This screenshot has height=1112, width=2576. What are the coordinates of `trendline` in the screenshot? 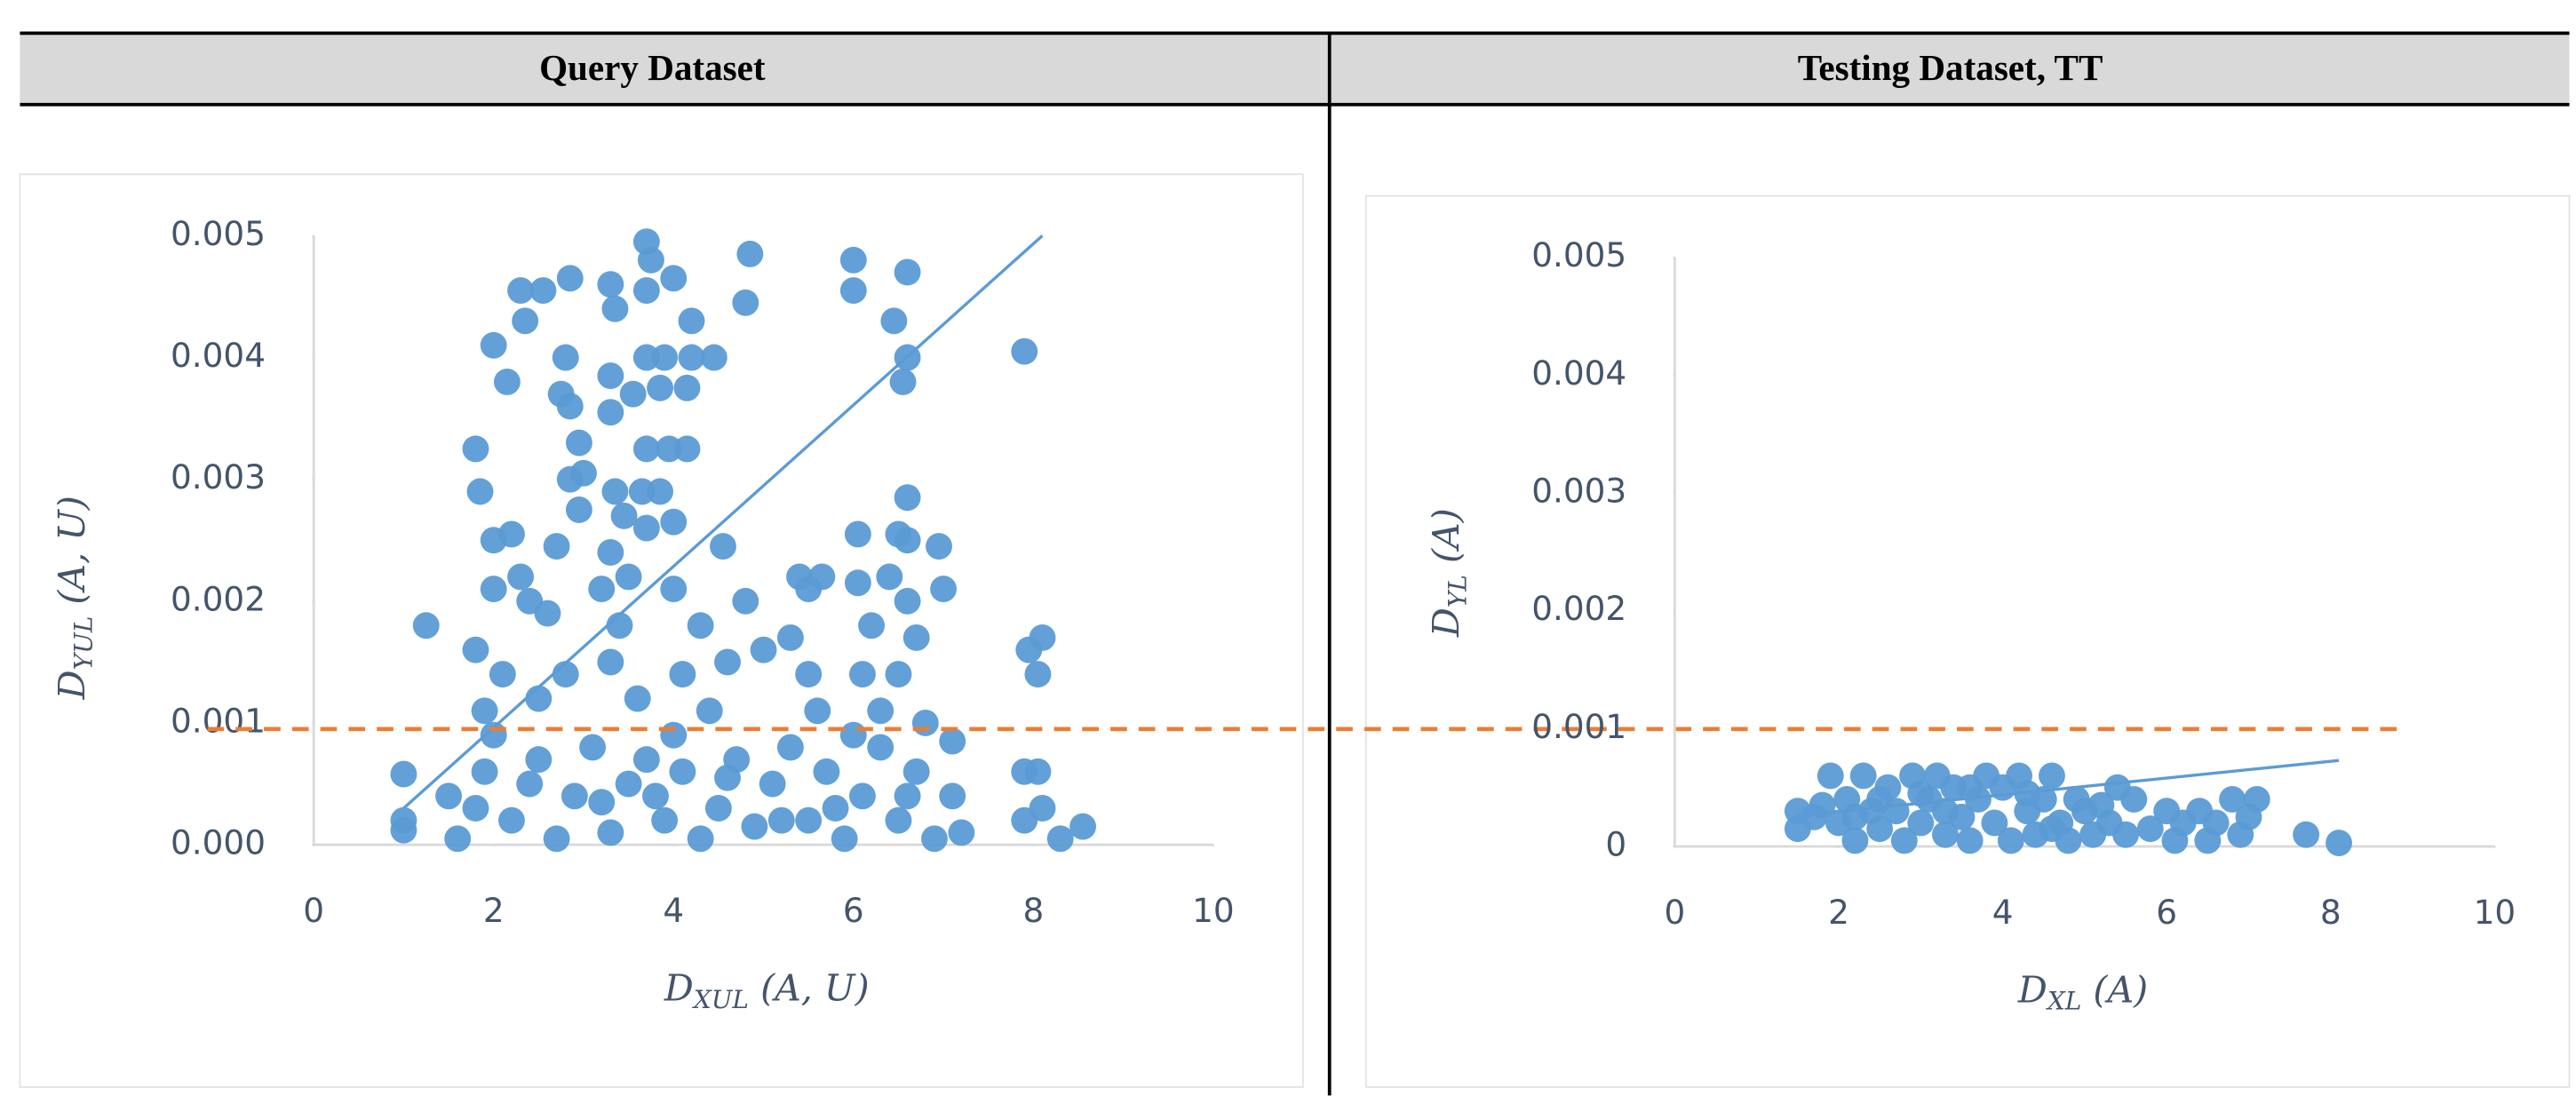 It's located at (2068, 789).